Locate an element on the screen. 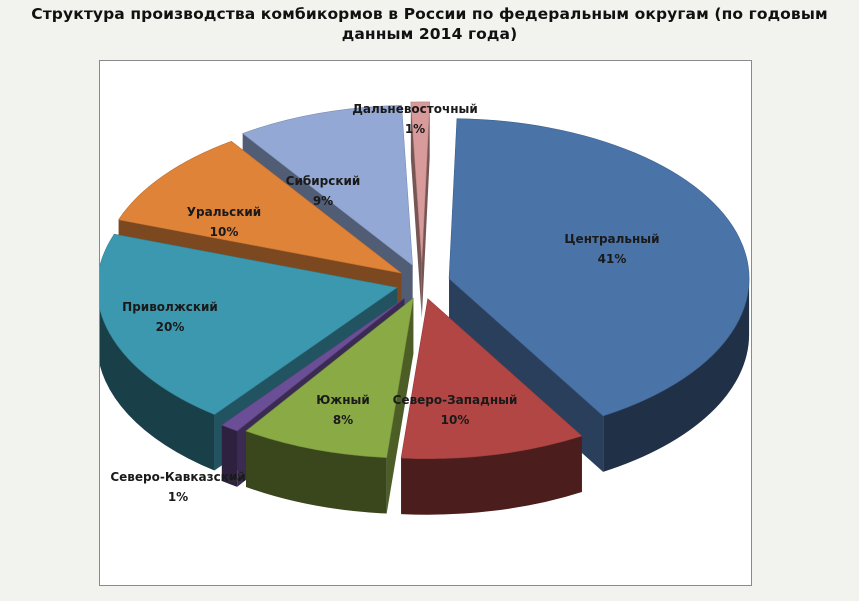 The width and height of the screenshot is (859, 601). slice-label: Дальневосточный 1% is located at coordinates (415, 119).